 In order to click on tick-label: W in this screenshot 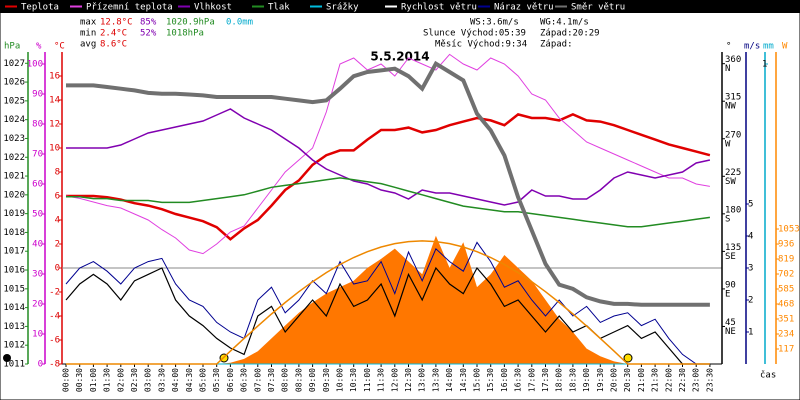, I will do `click(728, 144)`.